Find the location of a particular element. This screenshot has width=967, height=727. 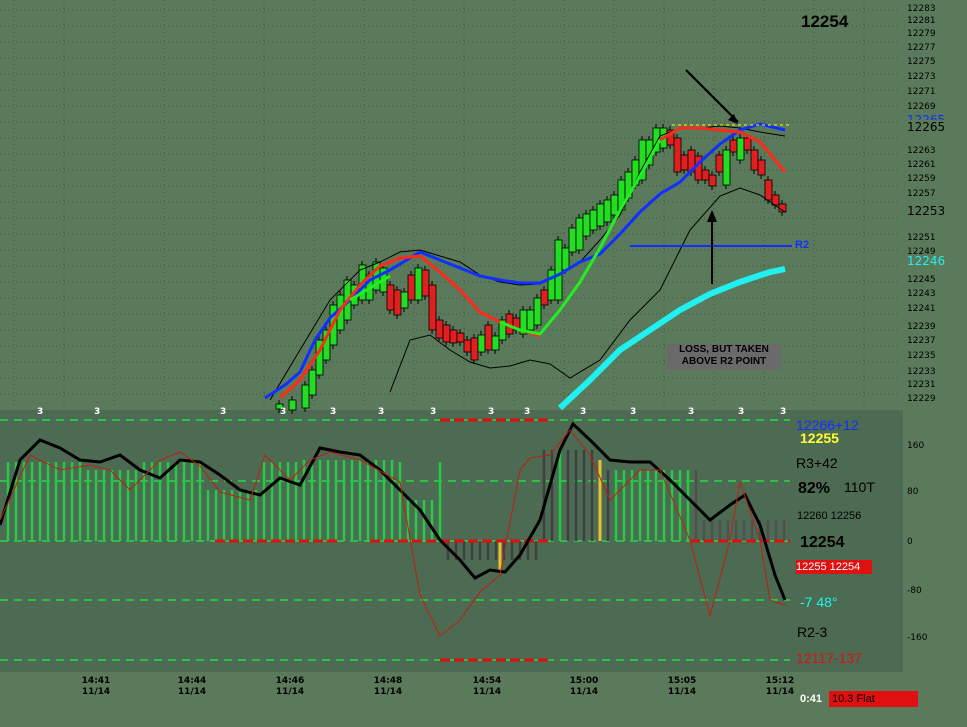

price-tick: 12237 is located at coordinates (921, 341).